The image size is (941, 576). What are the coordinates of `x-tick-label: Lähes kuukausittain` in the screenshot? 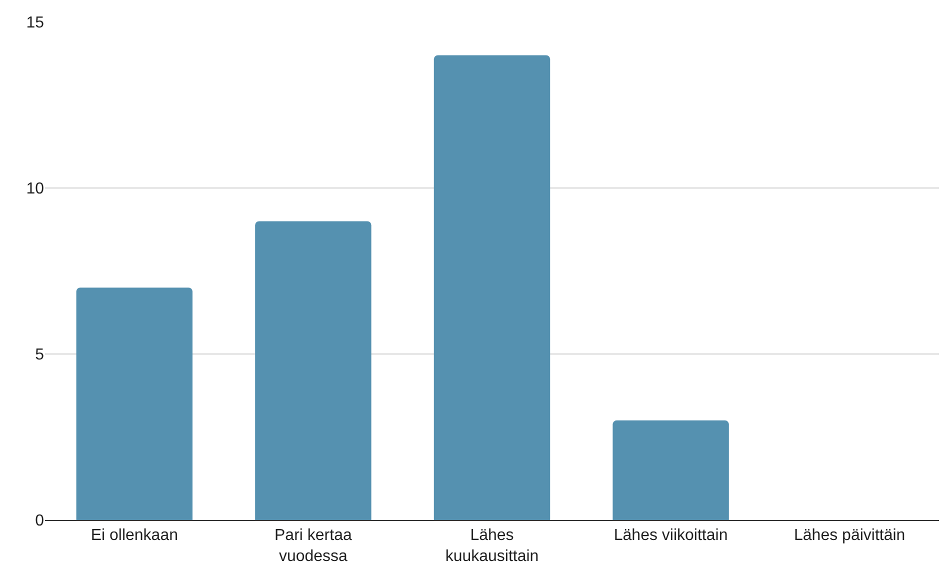 It's located at (492, 546).